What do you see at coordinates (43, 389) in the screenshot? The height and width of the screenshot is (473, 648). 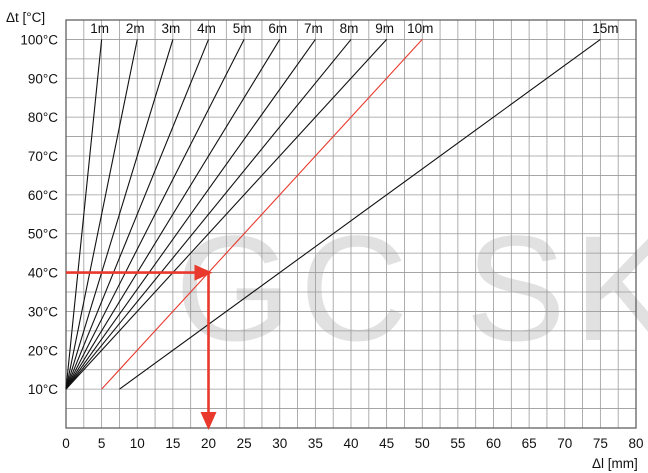 I see `y-tick-label: 10°C` at bounding box center [43, 389].